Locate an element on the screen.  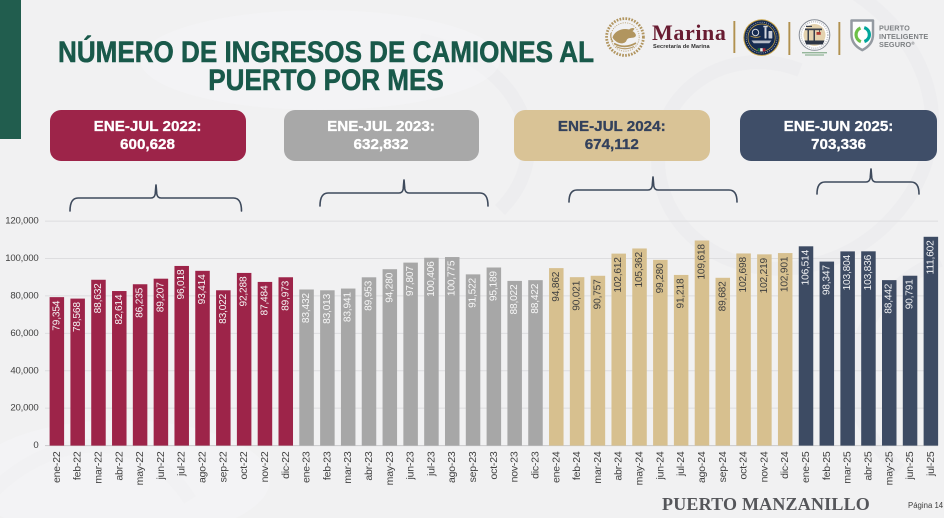
svg-text: 83,022 is located at coordinates (223, 308).